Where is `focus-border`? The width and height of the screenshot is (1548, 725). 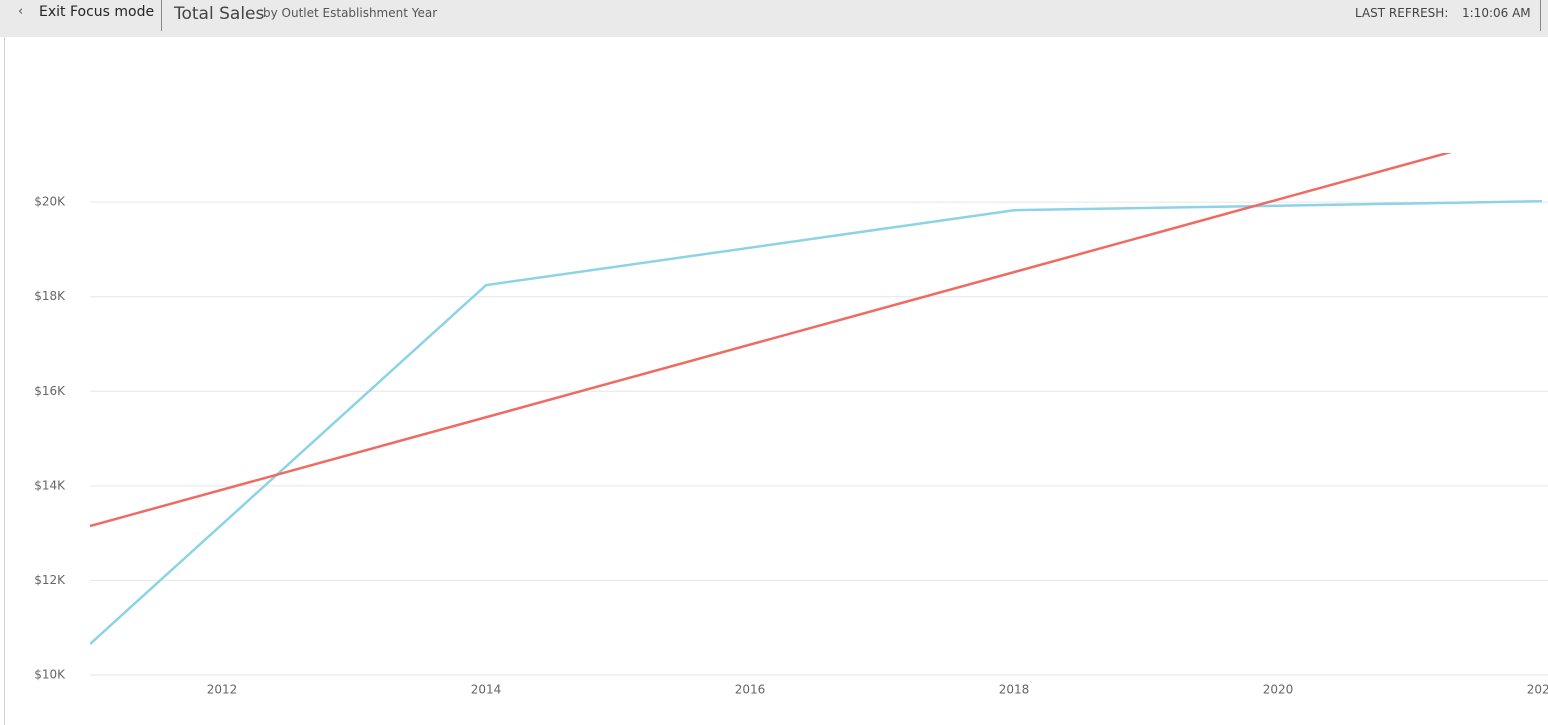 focus-border is located at coordinates (4, 381).